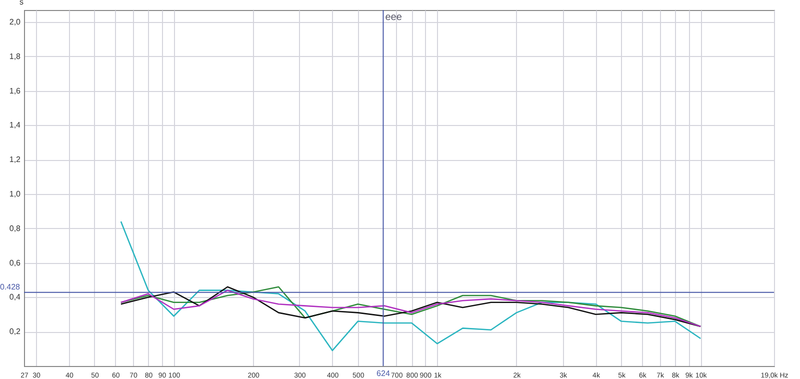  I want to click on y-axis-title: s, so click(22, 3).